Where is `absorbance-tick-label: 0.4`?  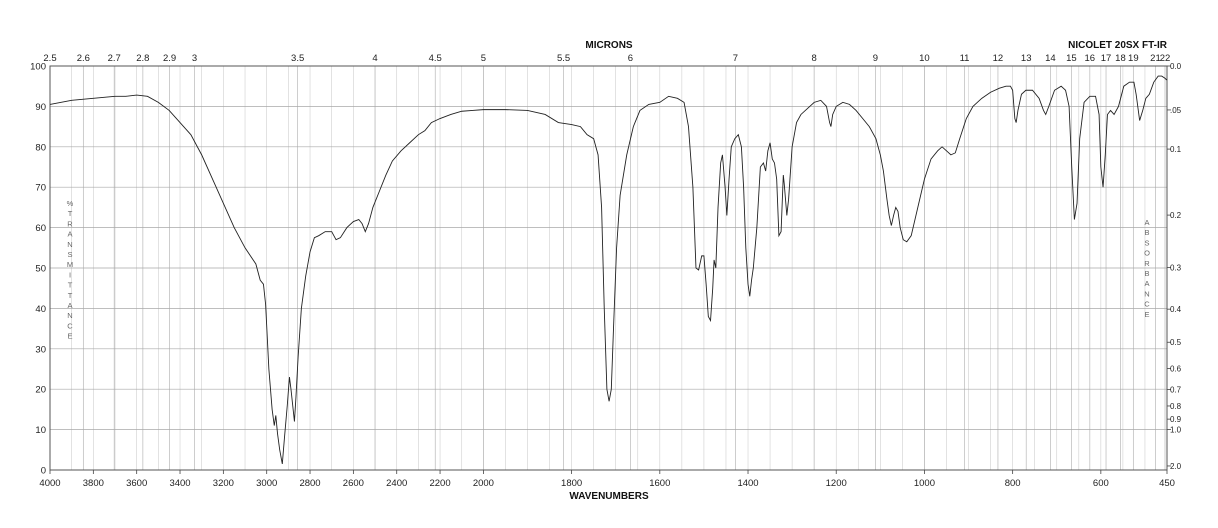 absorbance-tick-label: 0.4 is located at coordinates (1176, 309).